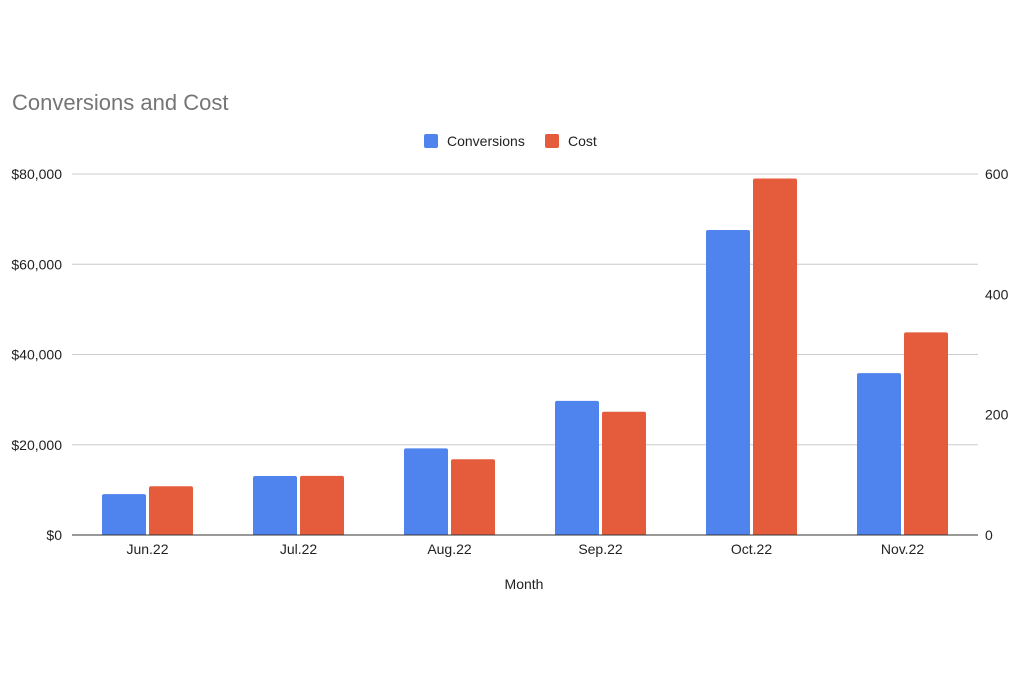 Image resolution: width=1024 pixels, height=683 pixels. Describe the element at coordinates (36, 445) in the screenshot. I see `left-axis-tick-label: $20,000` at that location.